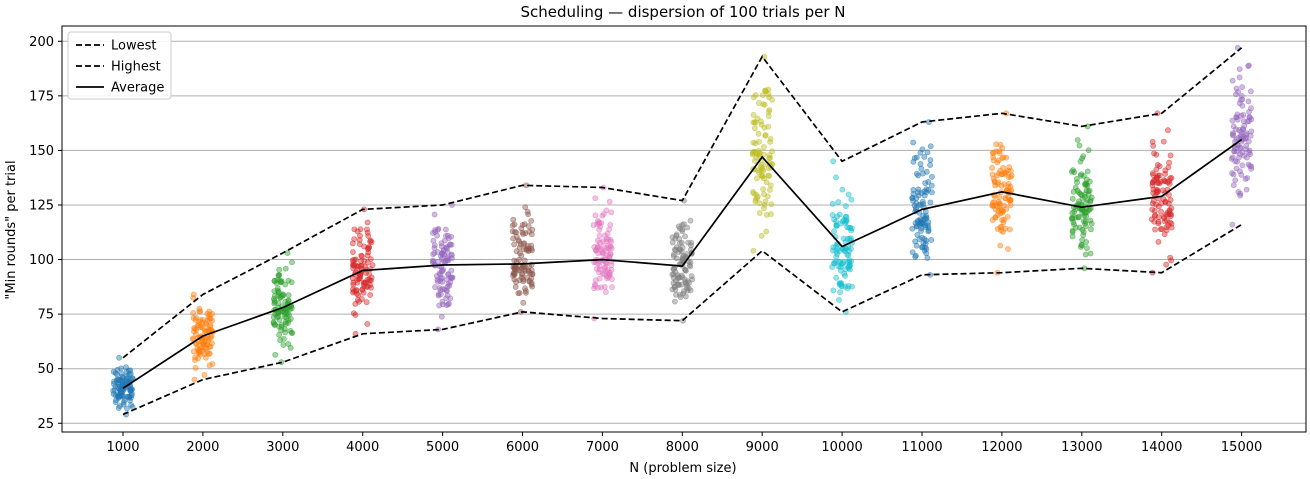 The width and height of the screenshot is (1310, 479). What do you see at coordinates (1241, 447) in the screenshot?
I see `x-tick-label: 15000` at bounding box center [1241, 447].